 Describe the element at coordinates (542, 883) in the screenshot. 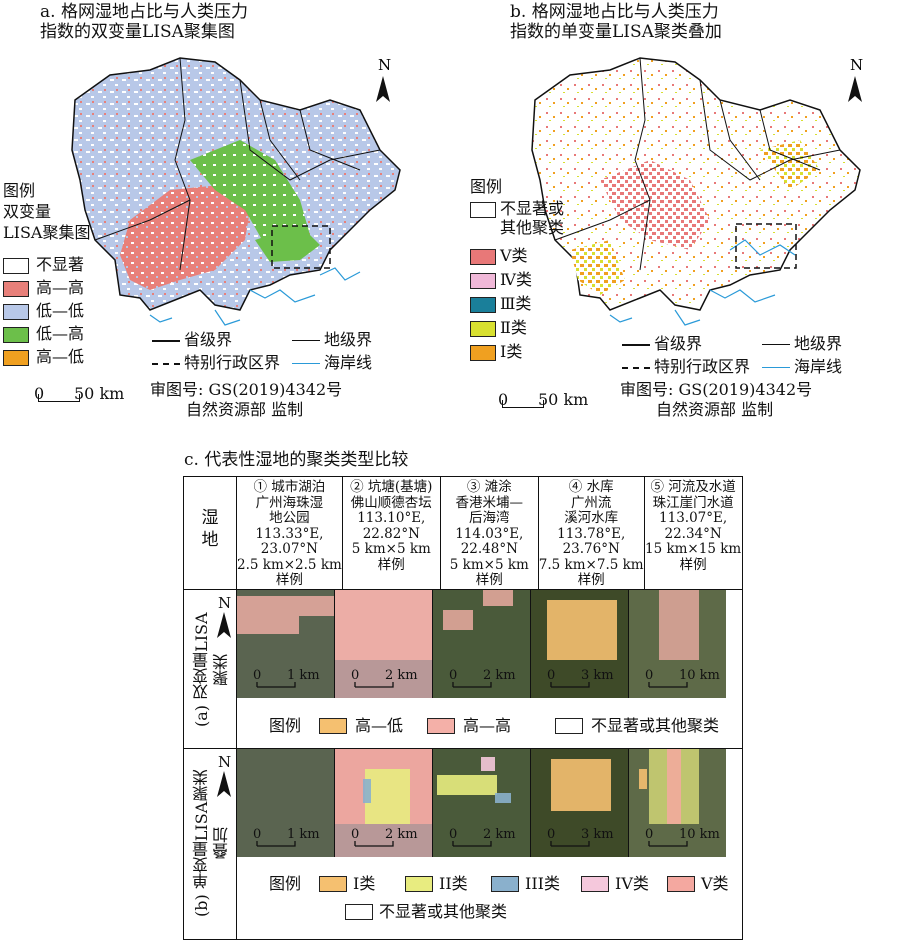

I see `legend-label: III类` at that location.